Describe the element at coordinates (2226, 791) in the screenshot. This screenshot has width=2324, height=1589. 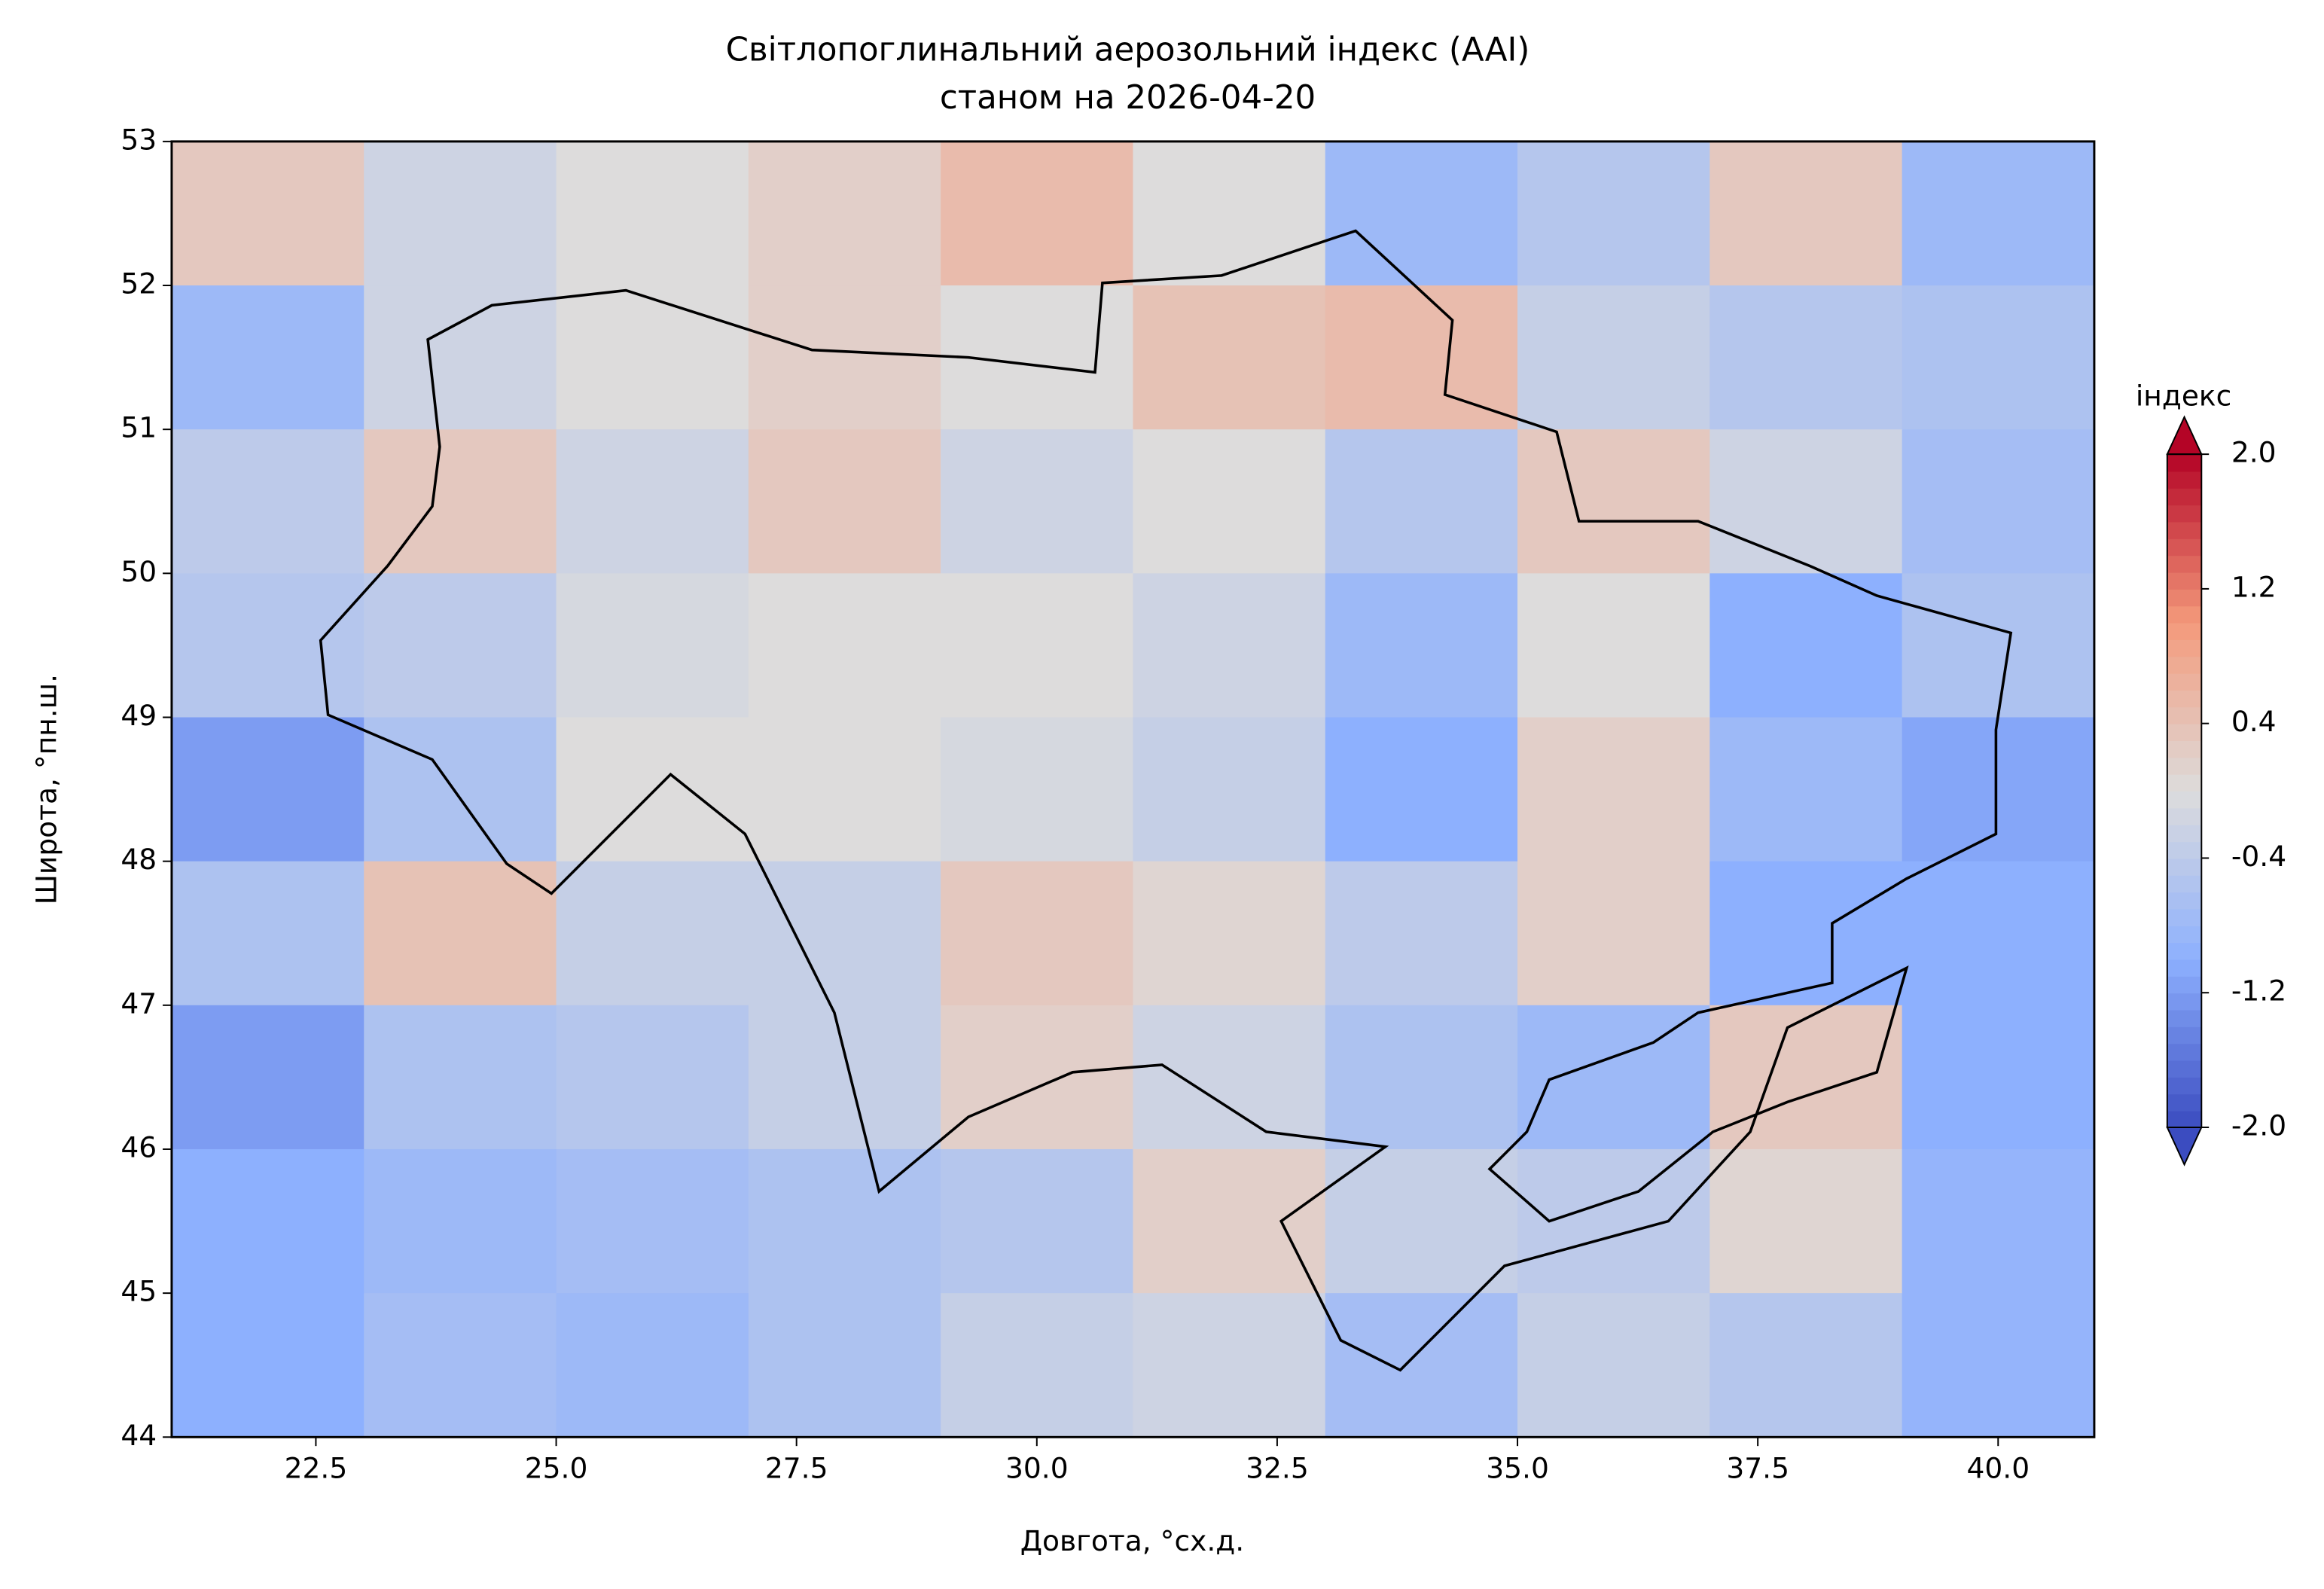
I see `colorbar: 2.0 1.2 0.4 -0.4 -1.2 -2.0` at that location.